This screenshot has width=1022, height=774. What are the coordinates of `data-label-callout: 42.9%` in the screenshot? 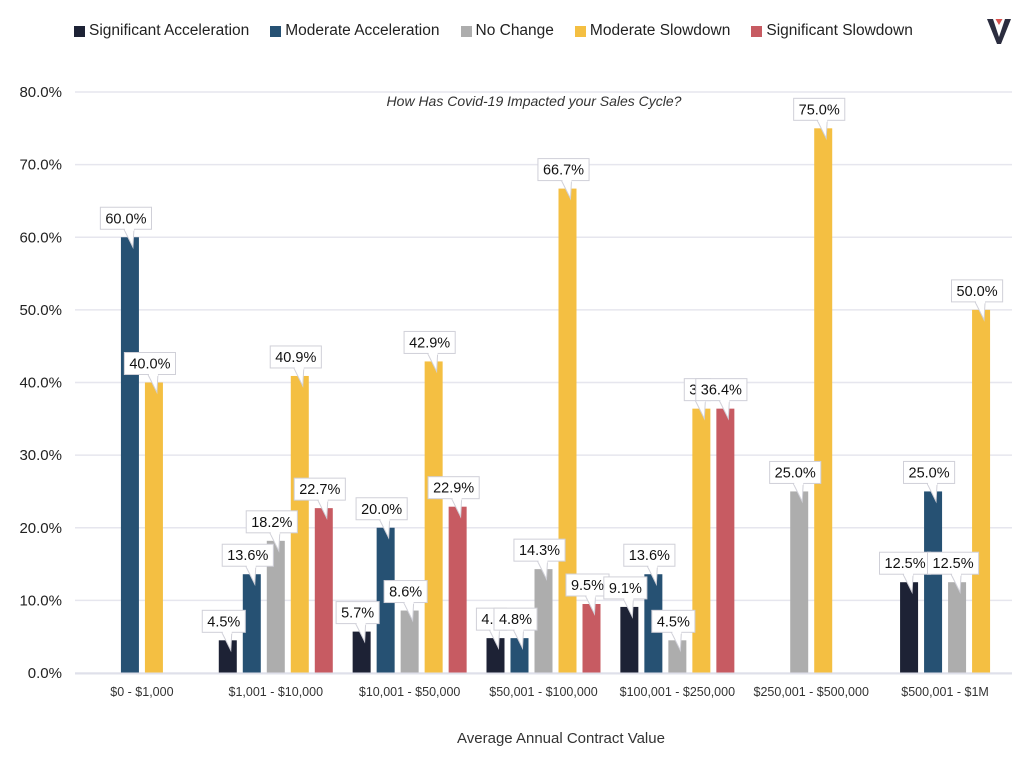 It's located at (429, 352).